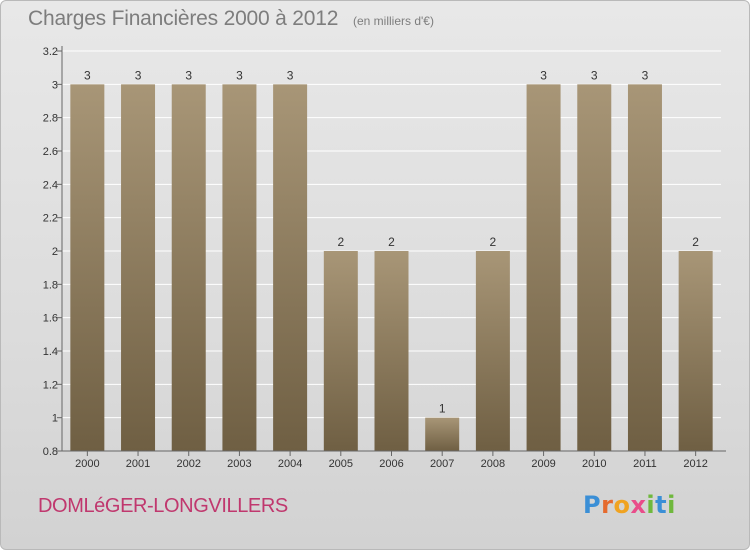 This screenshot has height=550, width=750. I want to click on x-tick-label: 2009, so click(543, 464).